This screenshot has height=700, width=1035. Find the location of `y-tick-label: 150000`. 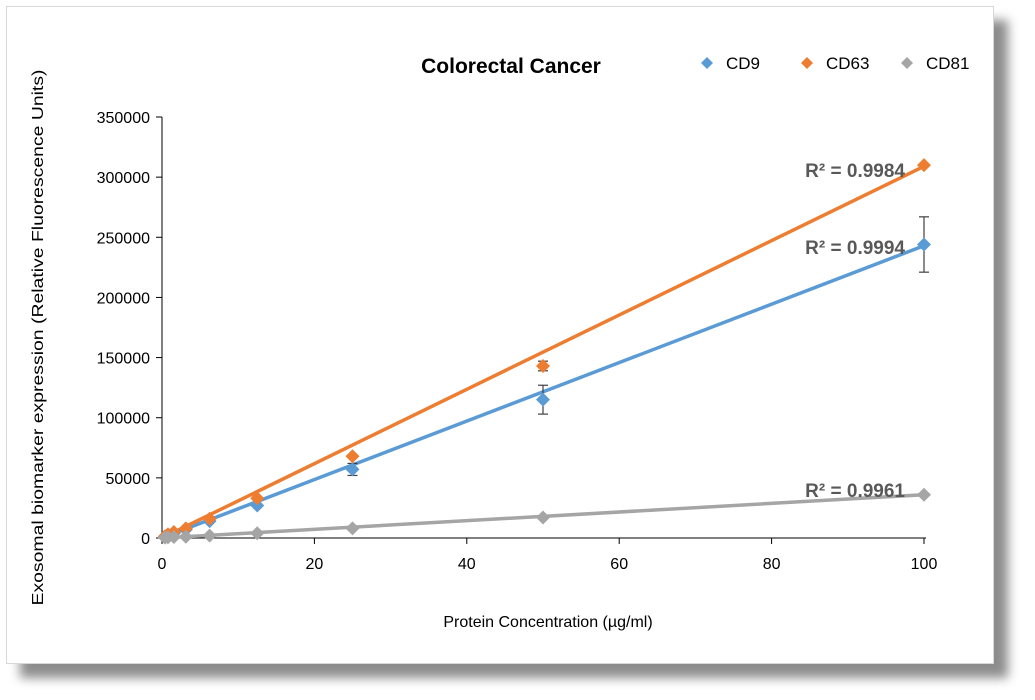

y-tick-label: 150000 is located at coordinates (123, 359).